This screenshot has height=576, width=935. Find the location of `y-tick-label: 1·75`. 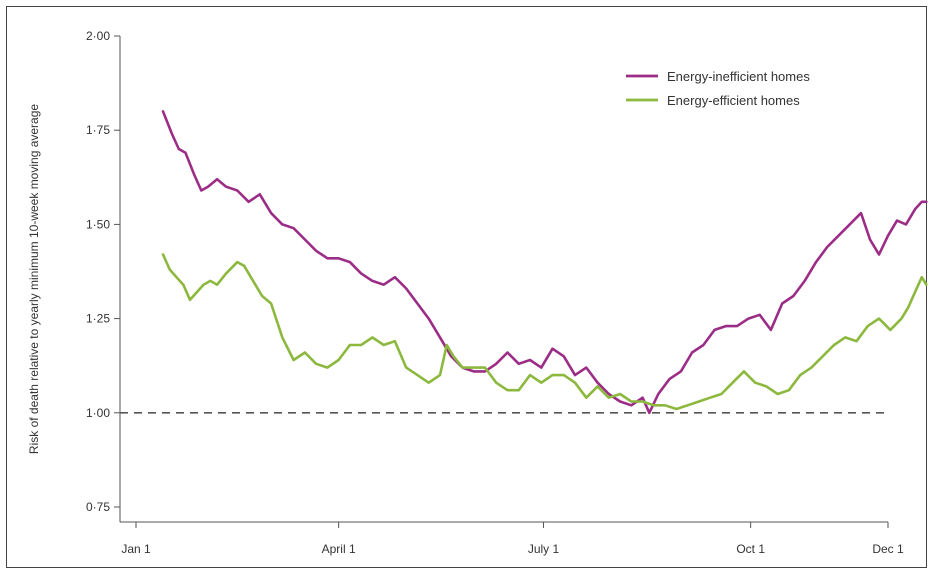

y-tick-label: 1·75 is located at coordinates (98, 130).